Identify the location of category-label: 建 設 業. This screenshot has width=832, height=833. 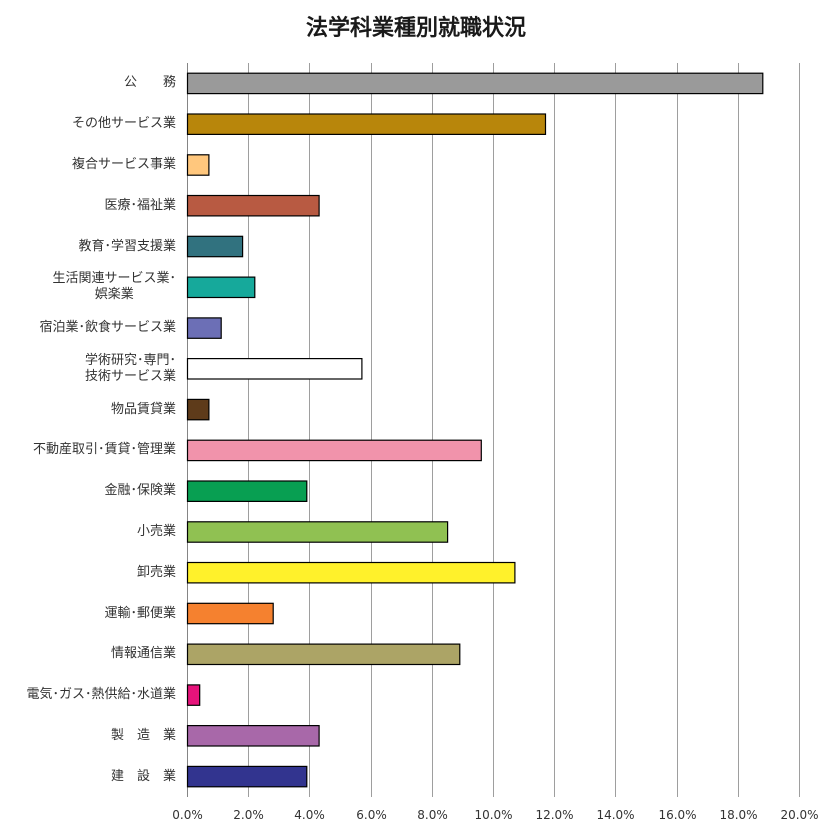
(143, 776).